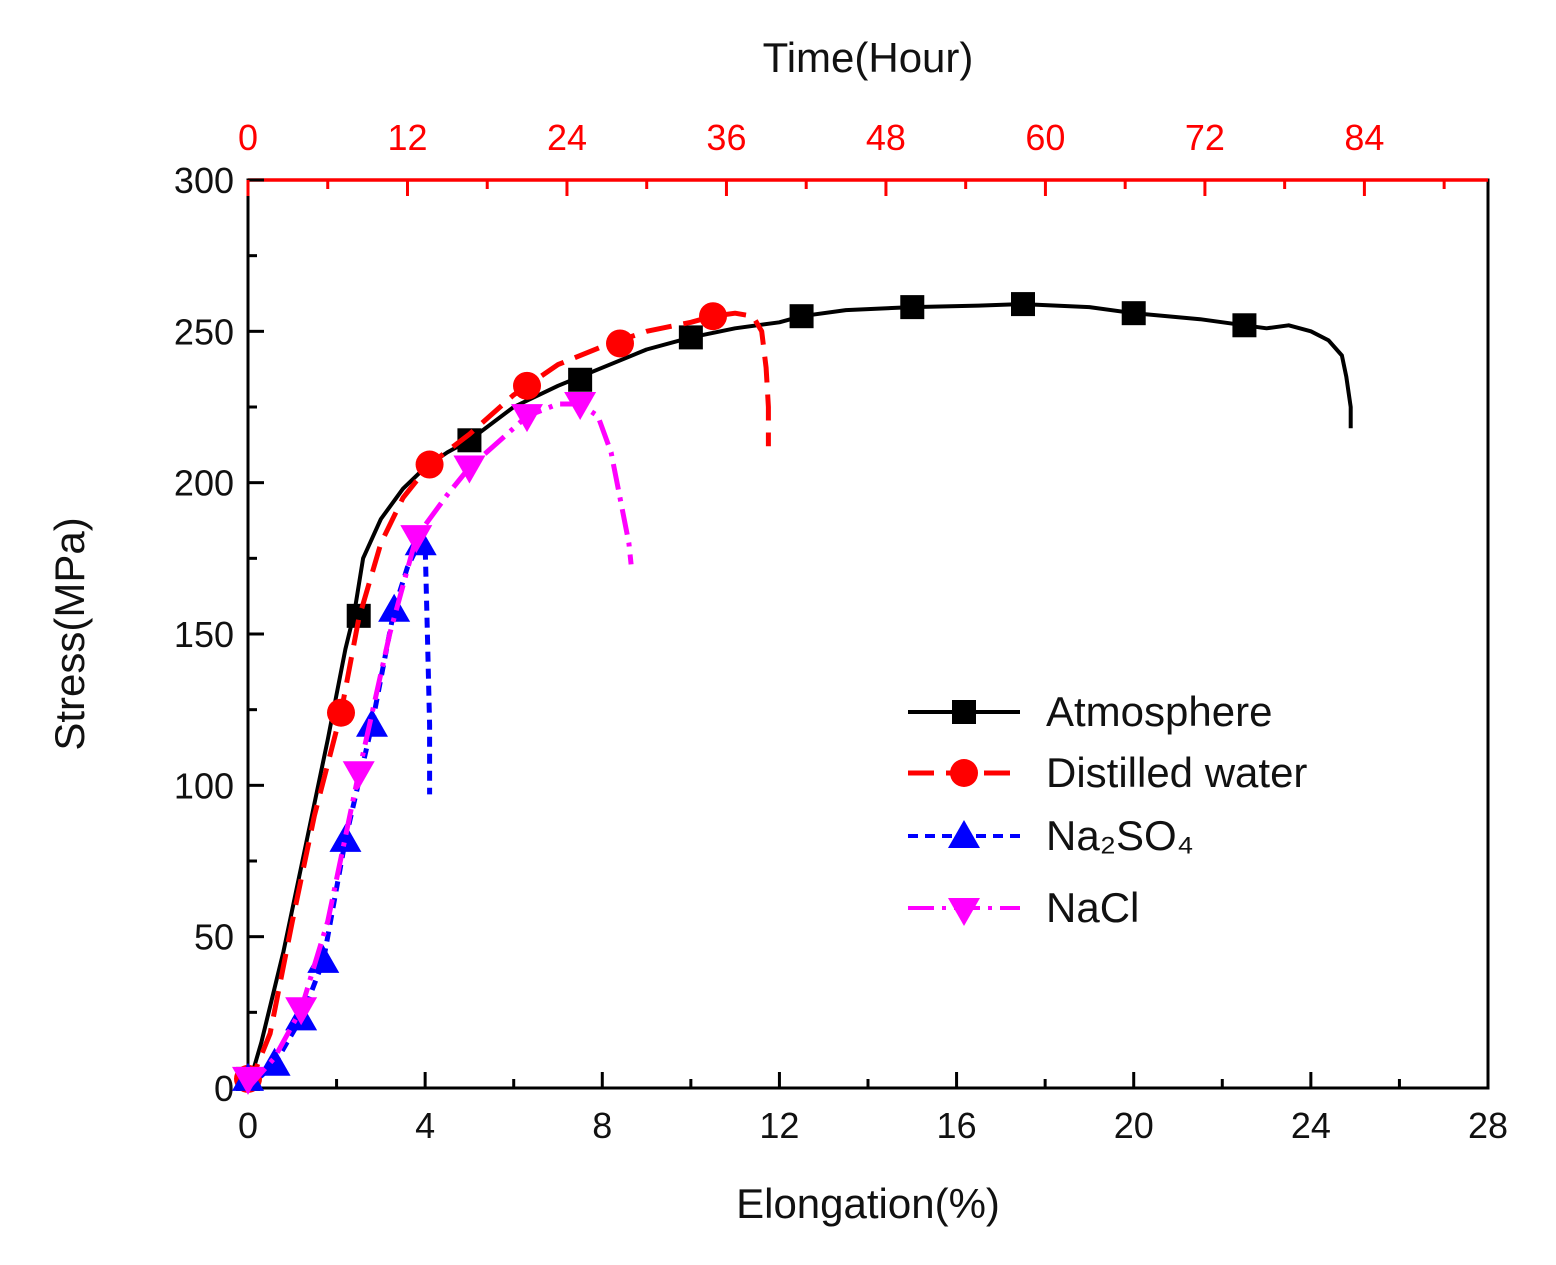  Describe the element at coordinates (440, 745) in the screenshot. I see `series-line-nacl` at that location.